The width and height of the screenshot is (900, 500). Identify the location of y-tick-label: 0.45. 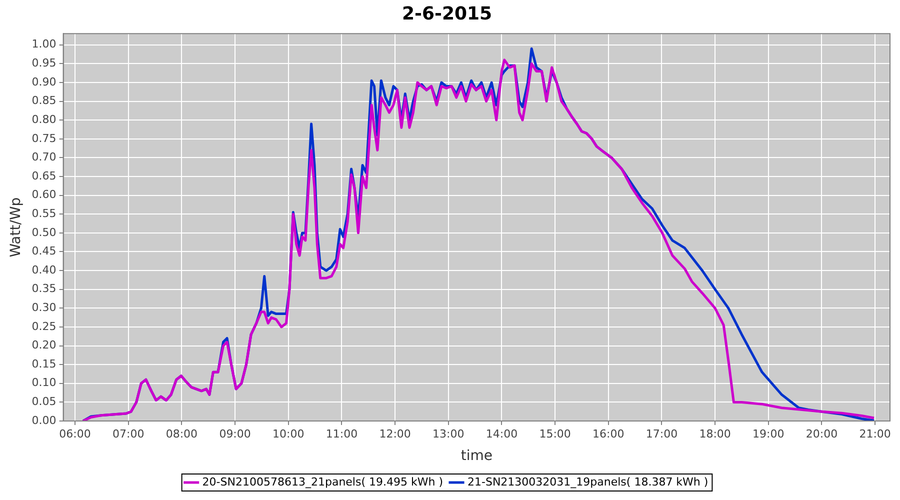
(44, 251).